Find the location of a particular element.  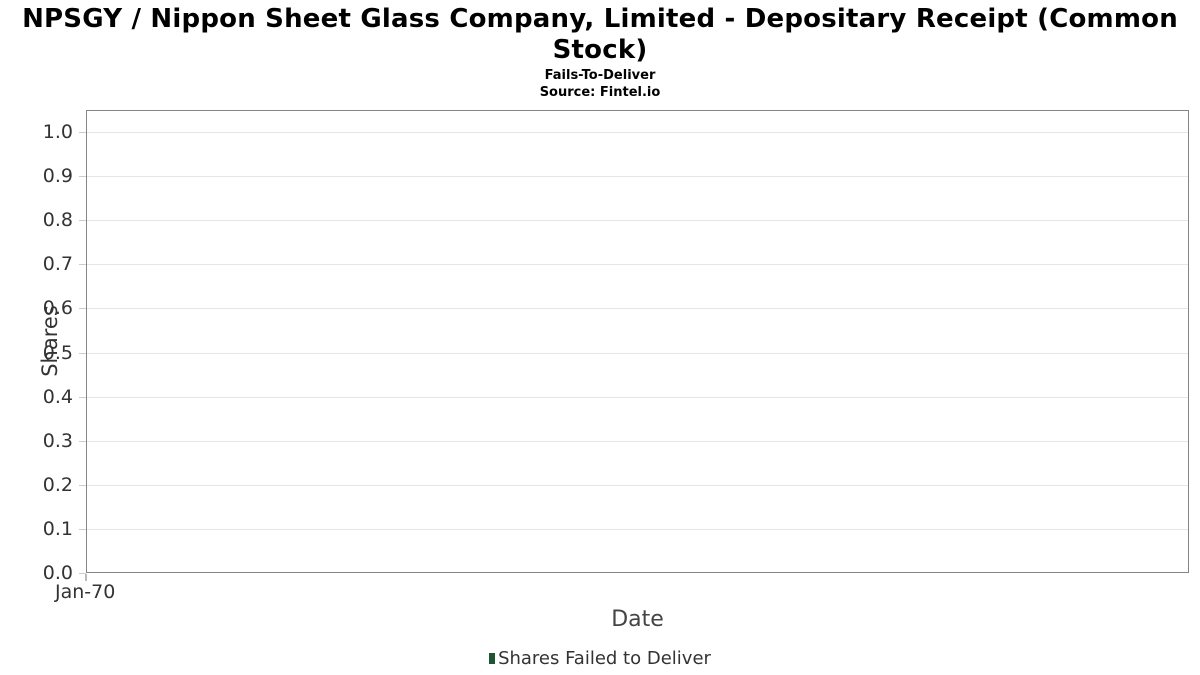

gridline-y-0.4 is located at coordinates (637, 397).